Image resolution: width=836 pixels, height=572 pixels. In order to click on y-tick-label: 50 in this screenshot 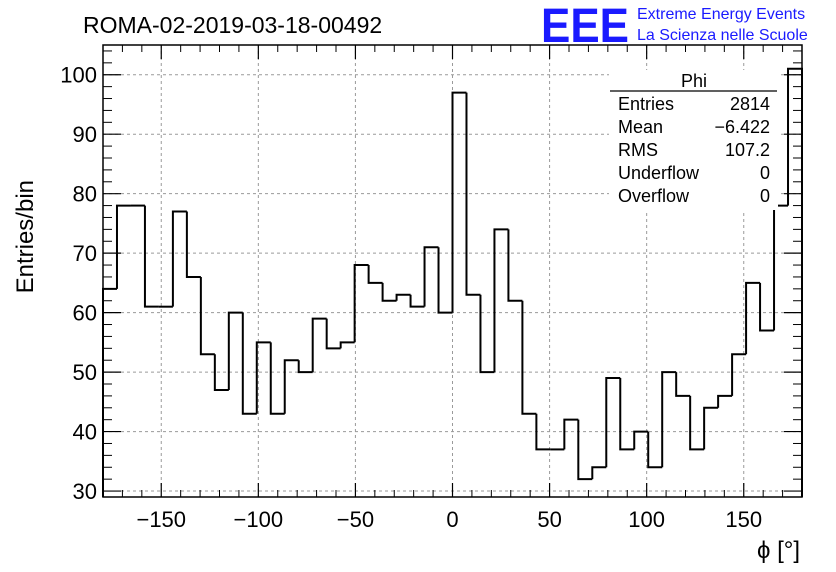, I will do `click(85, 372)`.